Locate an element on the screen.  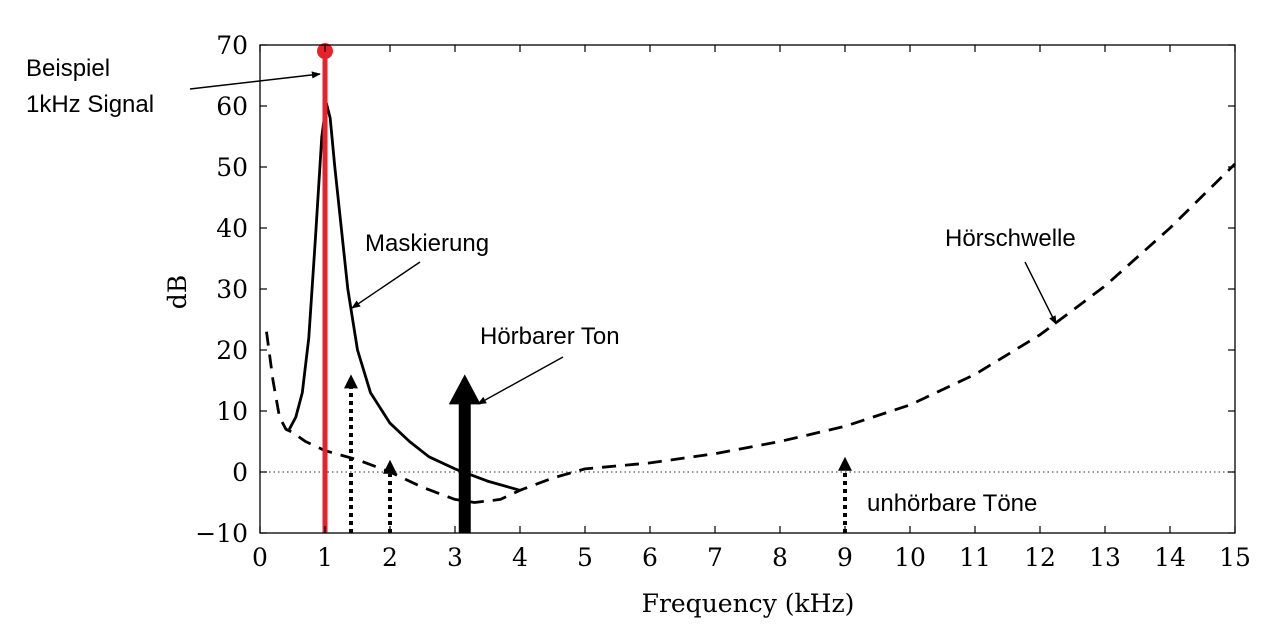
annotation-maskierung: Maskierung is located at coordinates (427, 243).